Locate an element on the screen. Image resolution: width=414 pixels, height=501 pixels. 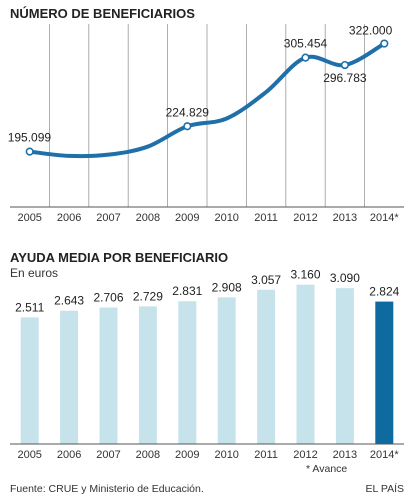
line-data-label: 305.454 is located at coordinates (306, 44).